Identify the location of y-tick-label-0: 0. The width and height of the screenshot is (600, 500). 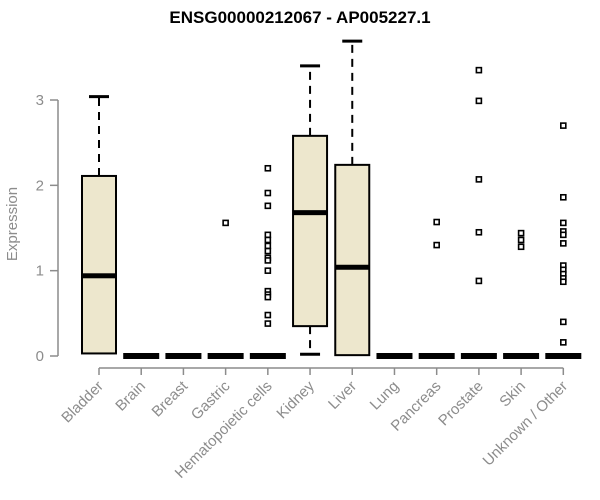
(40, 356).